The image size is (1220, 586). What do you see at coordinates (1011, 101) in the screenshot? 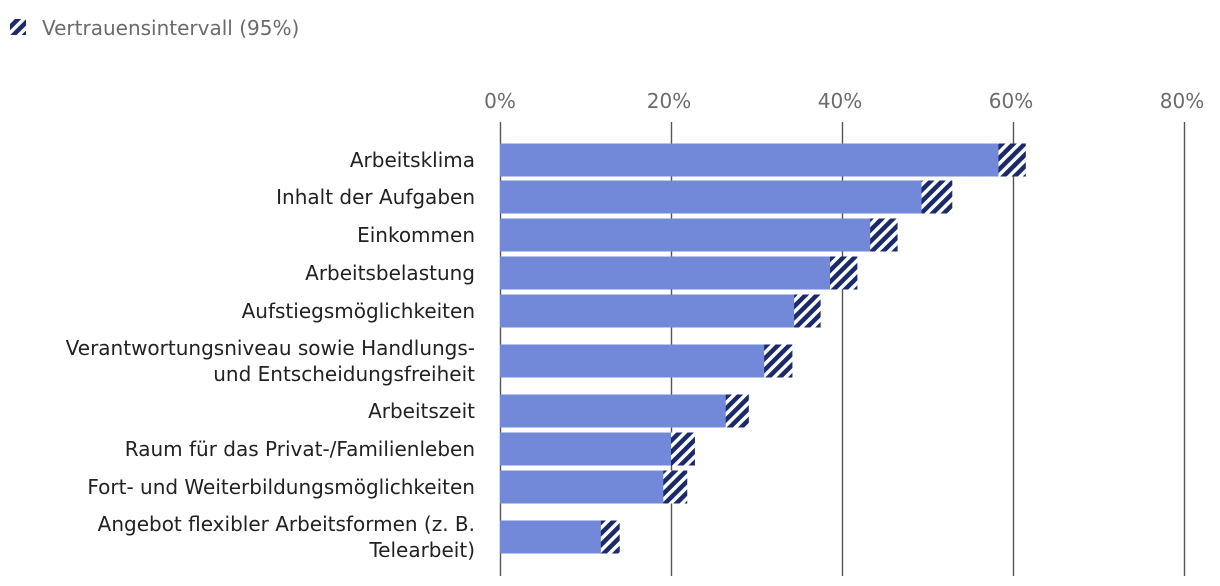
I see `x-tick-label: 60%` at bounding box center [1011, 101].